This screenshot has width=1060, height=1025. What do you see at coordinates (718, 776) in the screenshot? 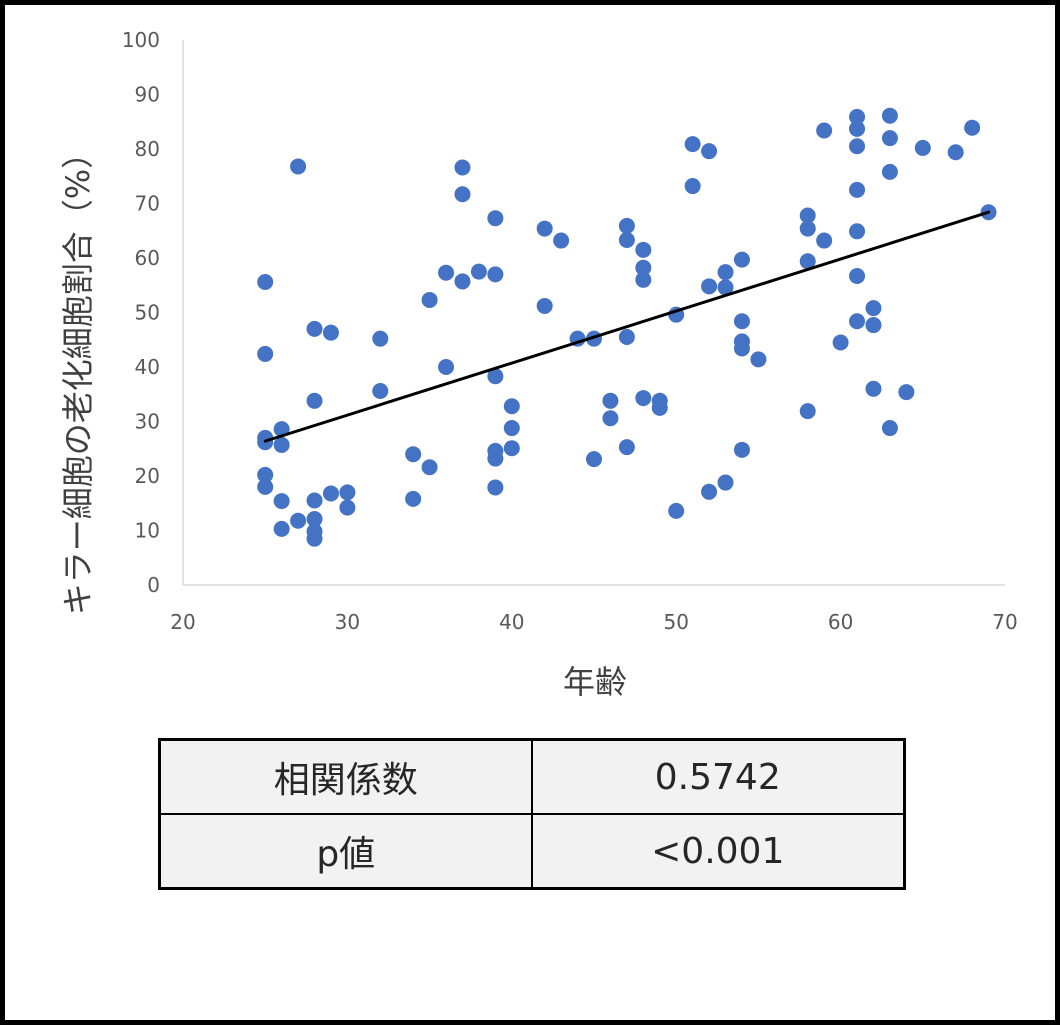
I see `stat-value-cell: 0.5742` at bounding box center [718, 776].